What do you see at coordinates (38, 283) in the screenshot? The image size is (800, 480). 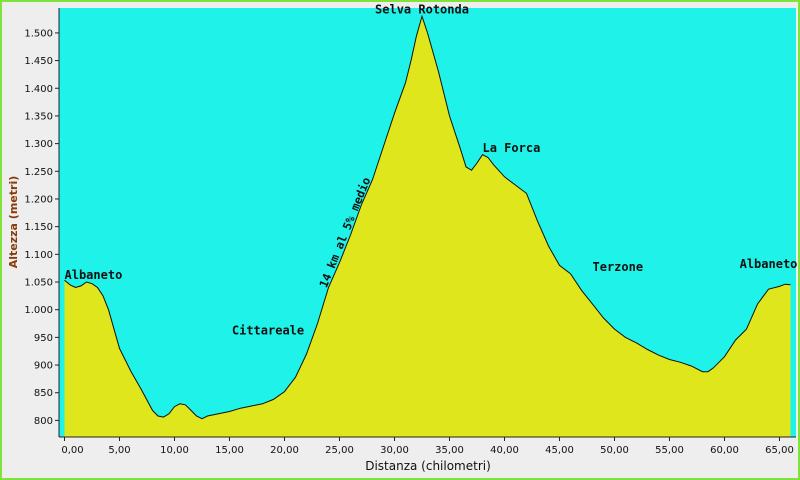 I see `y-tick-label: 1.050` at bounding box center [38, 283].